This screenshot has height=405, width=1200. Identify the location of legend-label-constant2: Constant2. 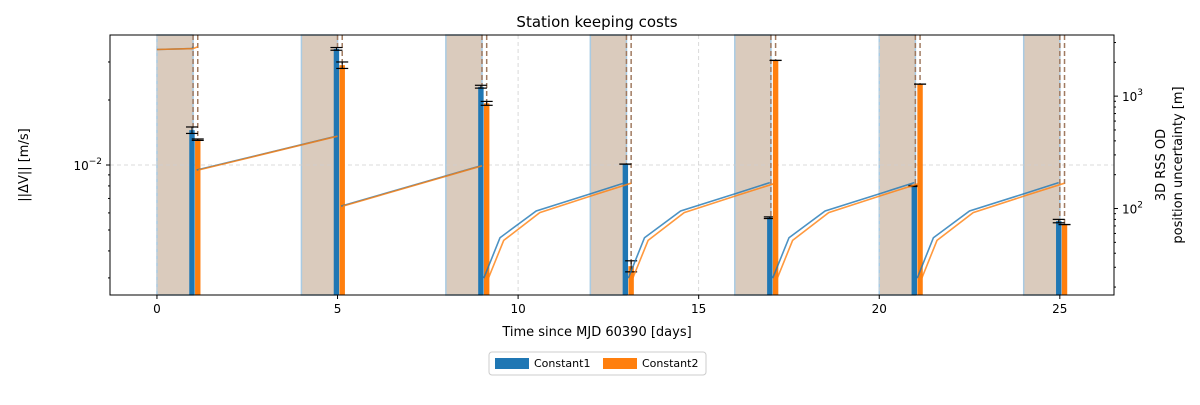
(670, 363).